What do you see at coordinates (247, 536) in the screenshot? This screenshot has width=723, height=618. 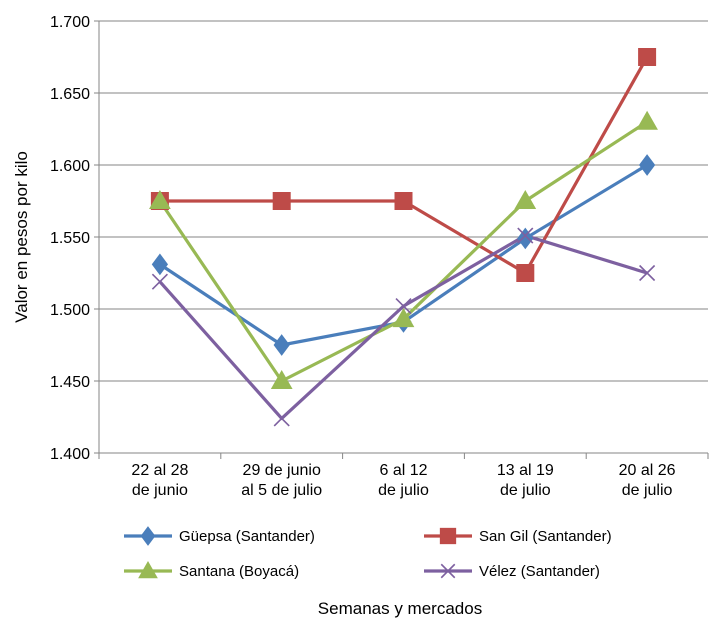 I see `legend-label: Güepsa (Santander)` at bounding box center [247, 536].